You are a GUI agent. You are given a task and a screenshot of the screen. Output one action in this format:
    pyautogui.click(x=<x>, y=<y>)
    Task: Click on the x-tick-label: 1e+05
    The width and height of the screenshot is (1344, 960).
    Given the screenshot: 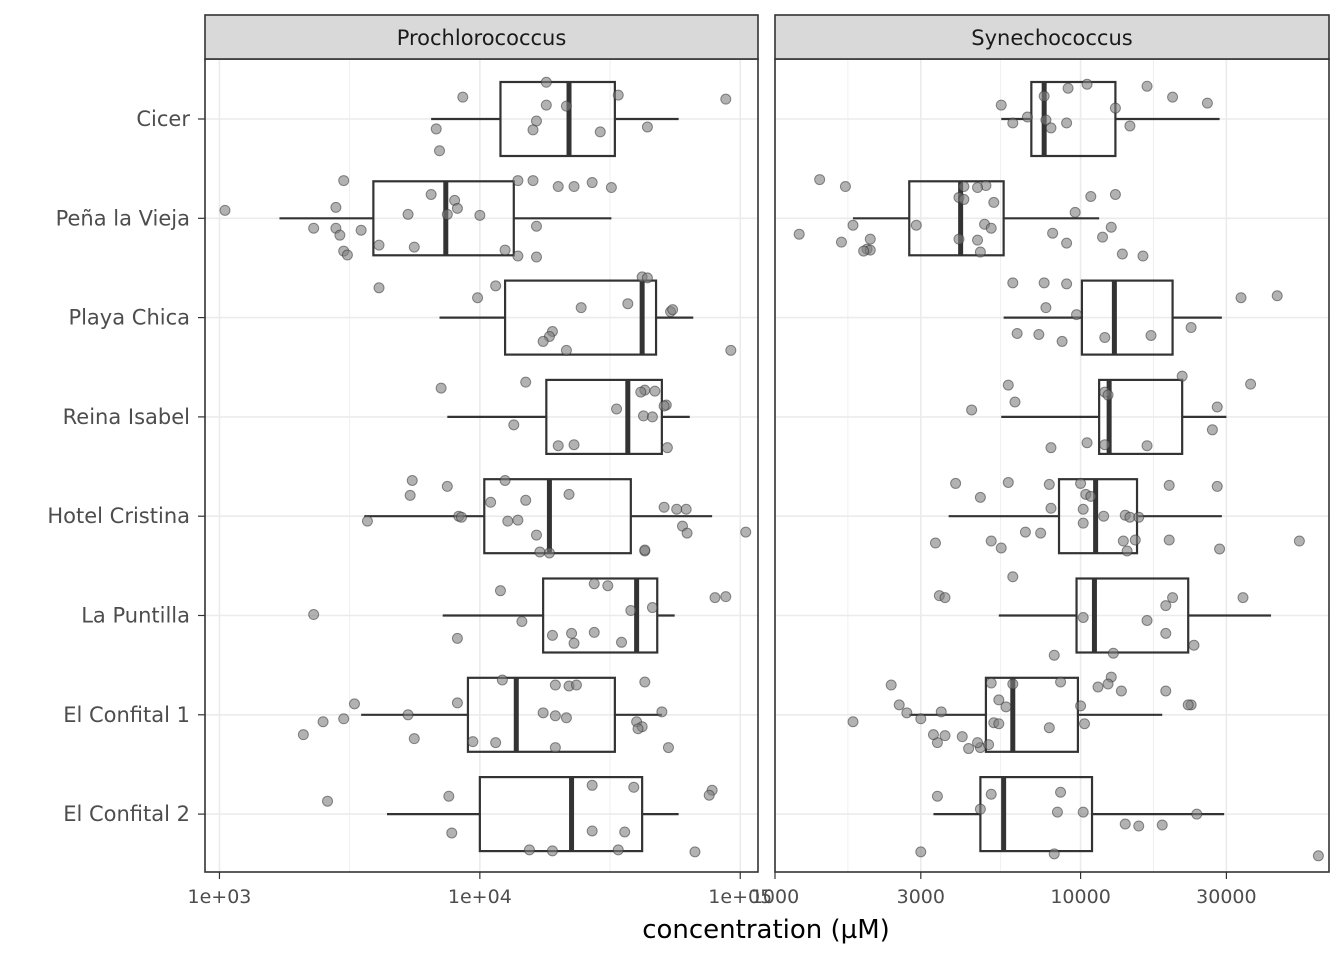 What is the action you would take?
    pyautogui.click(x=740, y=897)
    